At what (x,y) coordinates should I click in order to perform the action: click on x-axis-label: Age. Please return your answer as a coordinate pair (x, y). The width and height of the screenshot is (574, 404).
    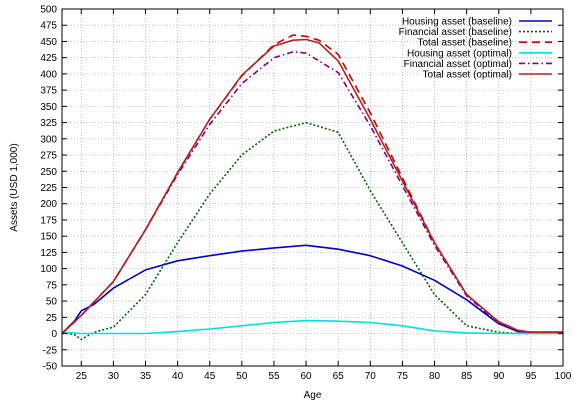
    Looking at the image, I should click on (313, 395).